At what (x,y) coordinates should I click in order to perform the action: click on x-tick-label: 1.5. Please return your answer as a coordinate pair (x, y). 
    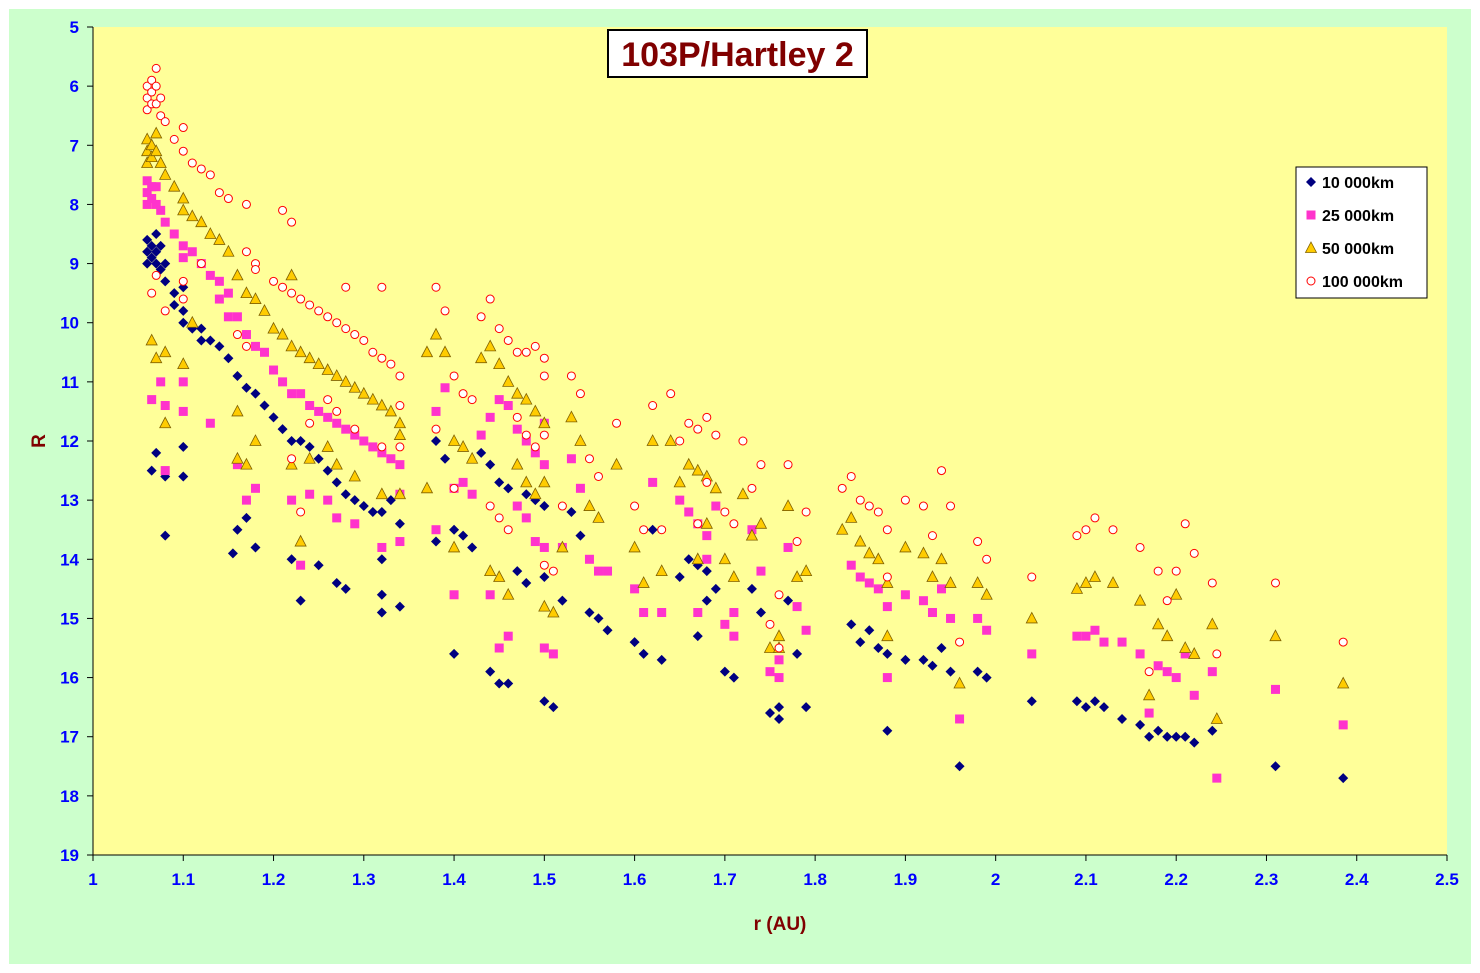
    Looking at the image, I should click on (545, 879).